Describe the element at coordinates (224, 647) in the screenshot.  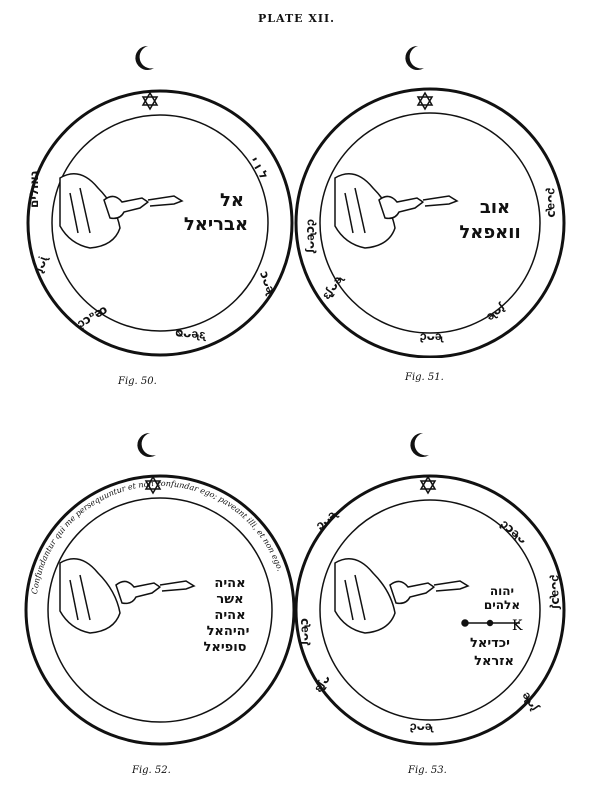
I see `center-line-5: סופיאל` at that location.